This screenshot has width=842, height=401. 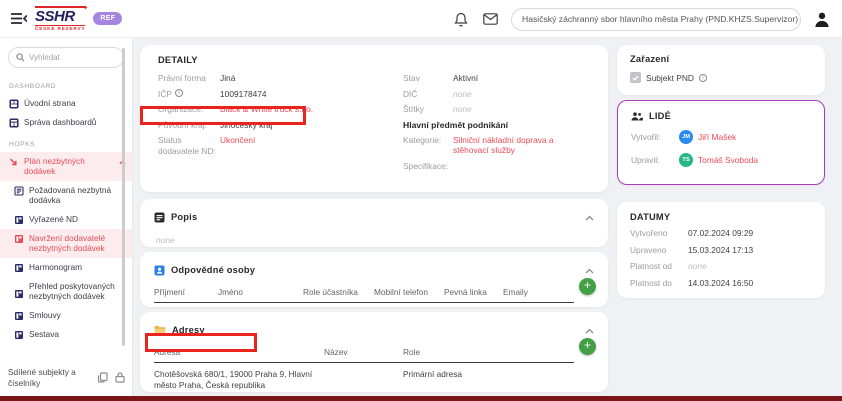 I want to click on subjekt-pnd-checkbox, so click(x=635, y=77).